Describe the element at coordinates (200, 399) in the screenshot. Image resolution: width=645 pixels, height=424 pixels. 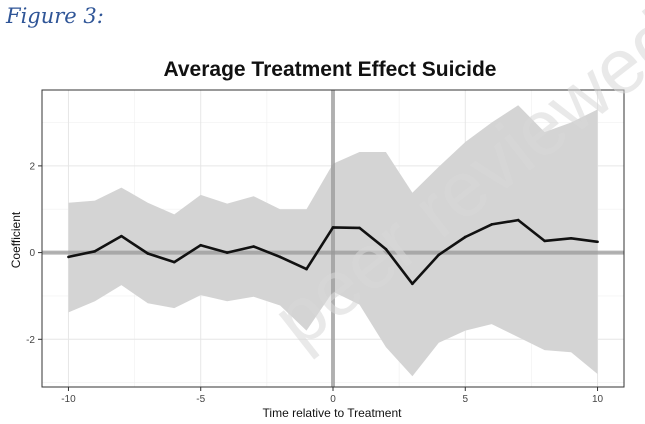
I see `x-tick-label: -5` at that location.